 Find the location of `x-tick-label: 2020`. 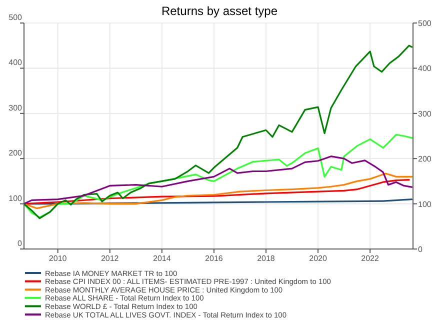

x-tick-label: 2020 is located at coordinates (318, 258).